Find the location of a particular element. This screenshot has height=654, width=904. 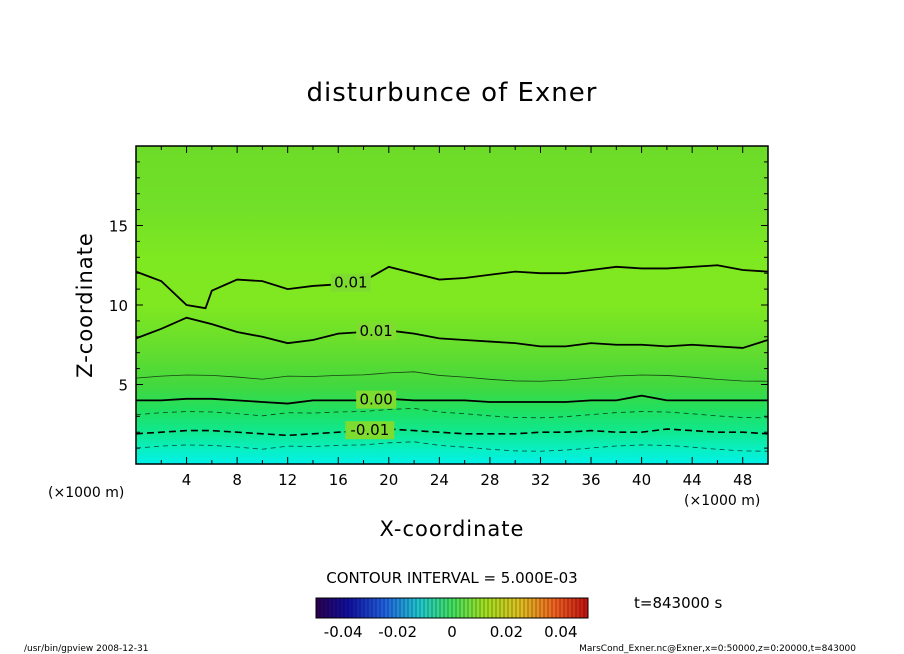

colorbar-gradient is located at coordinates (452, 608).